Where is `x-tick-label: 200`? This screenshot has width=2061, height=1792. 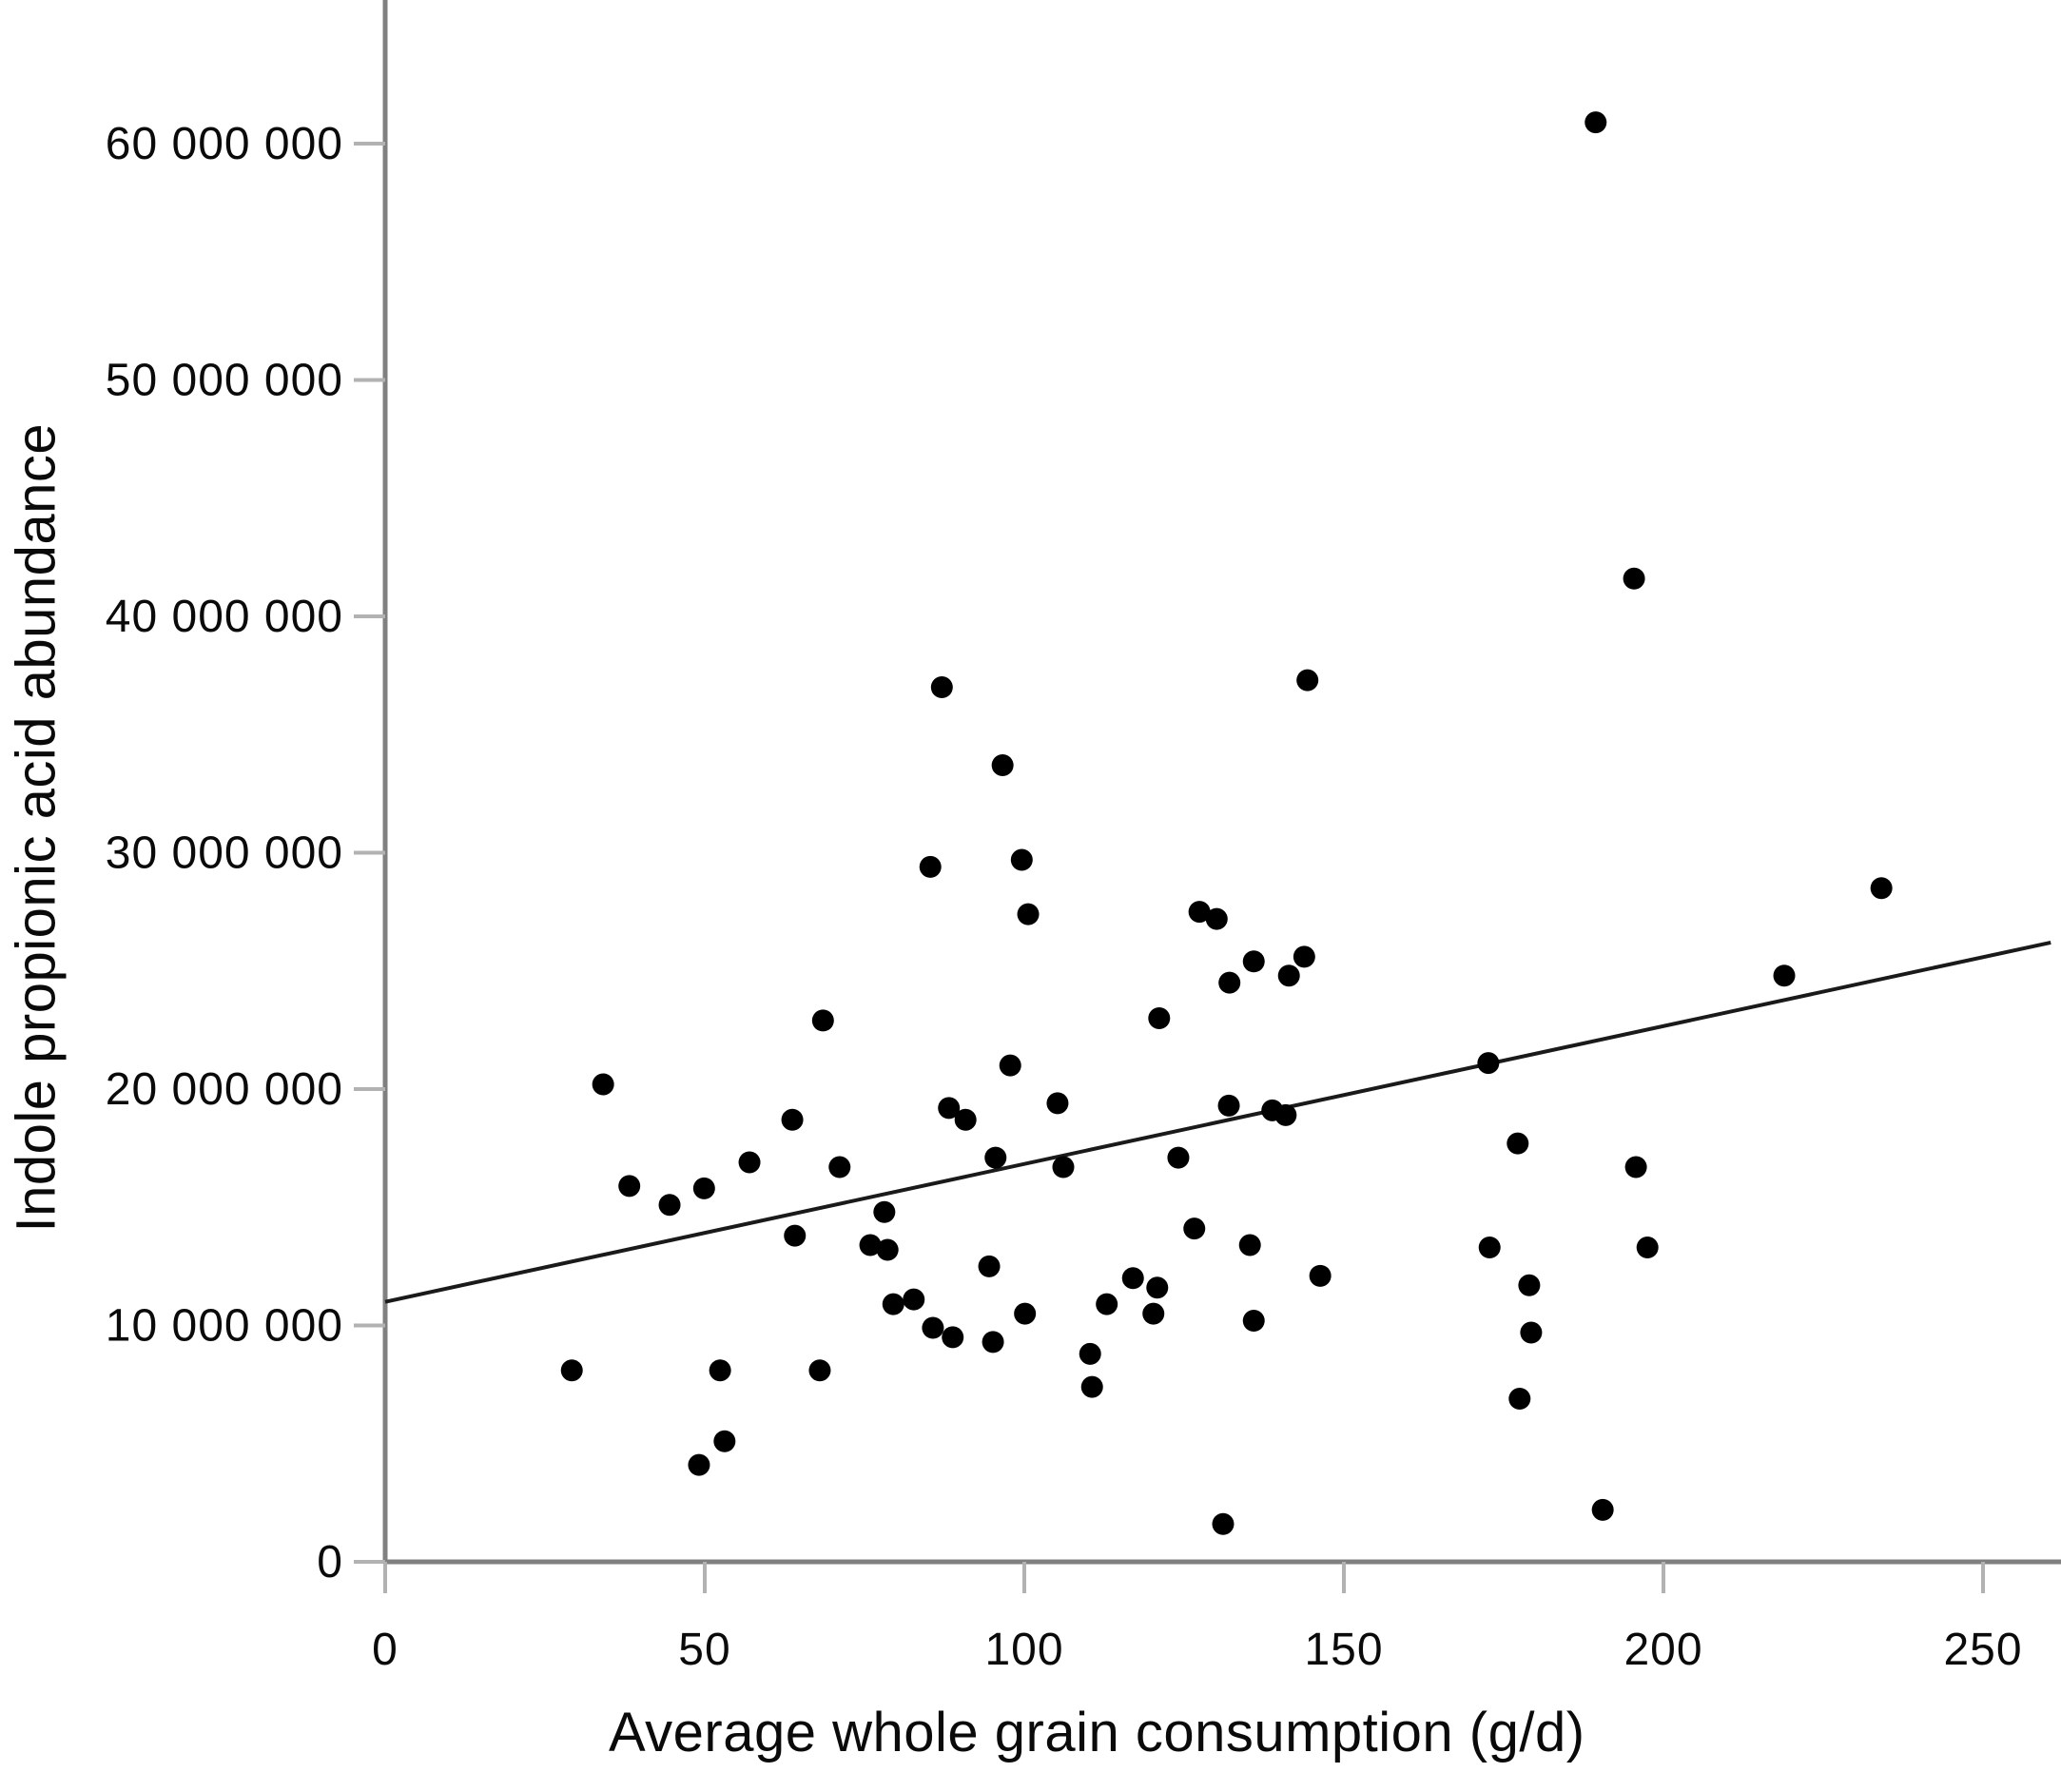
x-tick-label: 200 is located at coordinates (1663, 1650).